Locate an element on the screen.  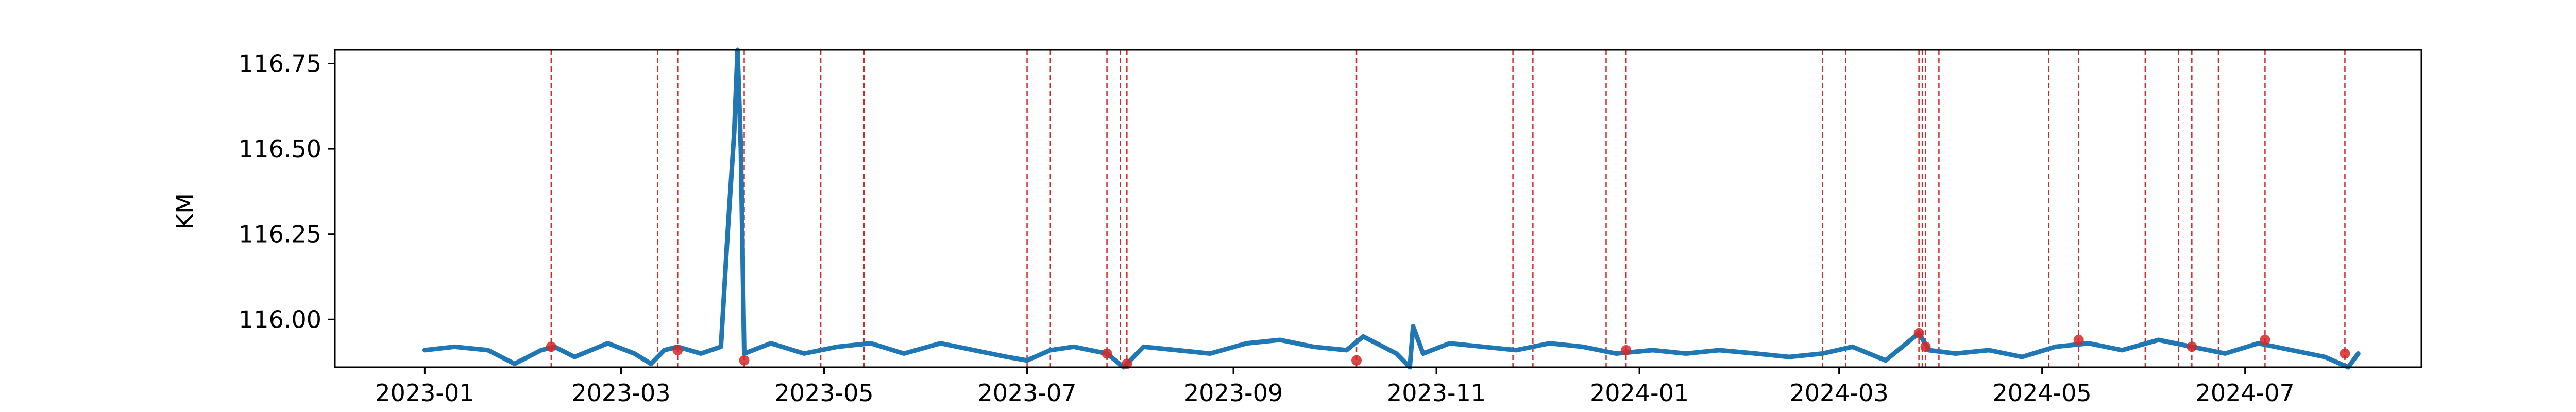
x-tick-label-7: 2024-01 is located at coordinates (1640, 393).